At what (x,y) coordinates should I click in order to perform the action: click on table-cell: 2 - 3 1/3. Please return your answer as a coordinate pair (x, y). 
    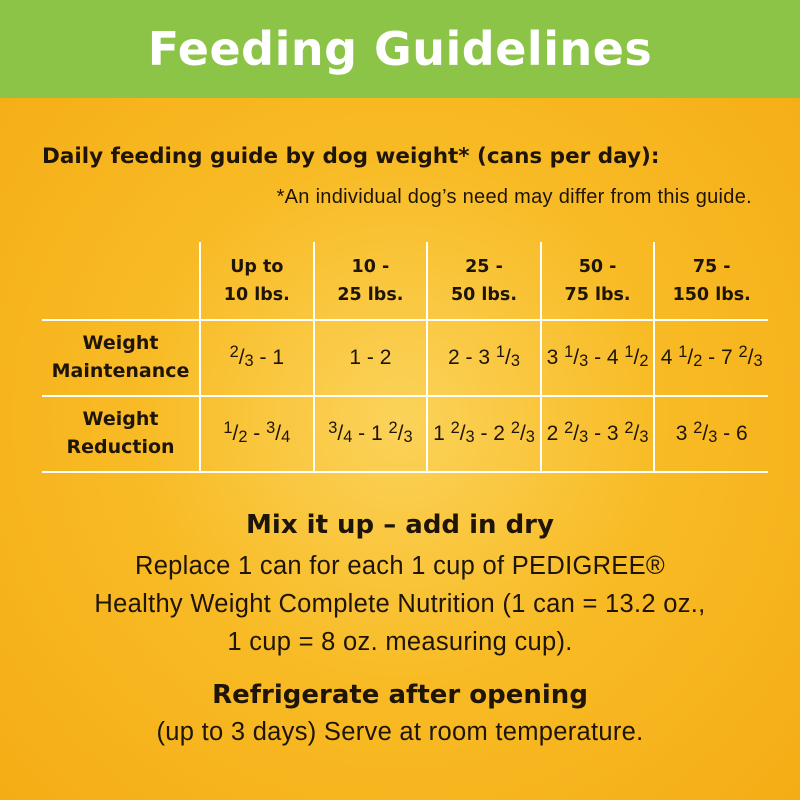
    Looking at the image, I should click on (484, 358).